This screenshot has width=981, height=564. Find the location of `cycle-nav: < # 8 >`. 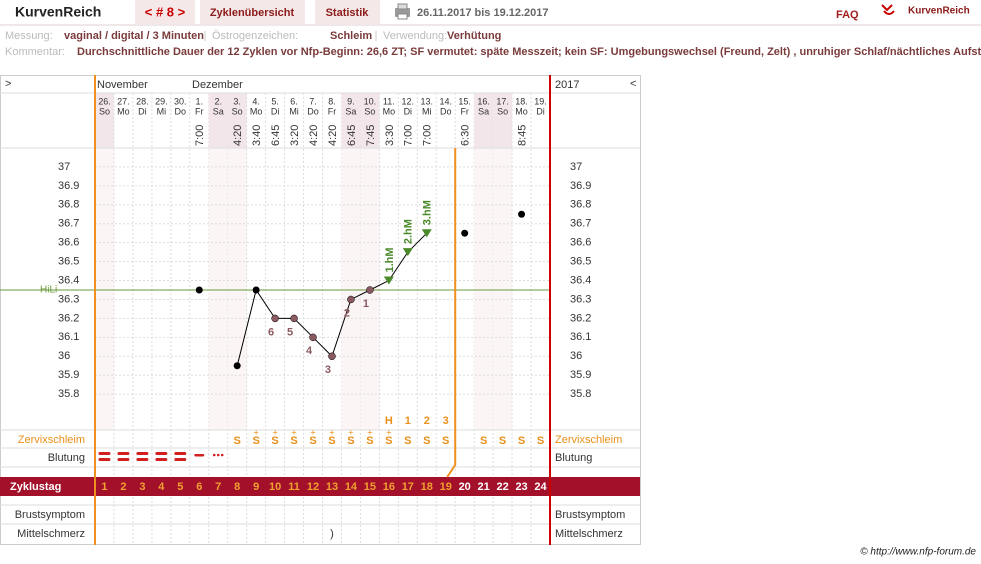

cycle-nav: < # 8 > is located at coordinates (165, 11).